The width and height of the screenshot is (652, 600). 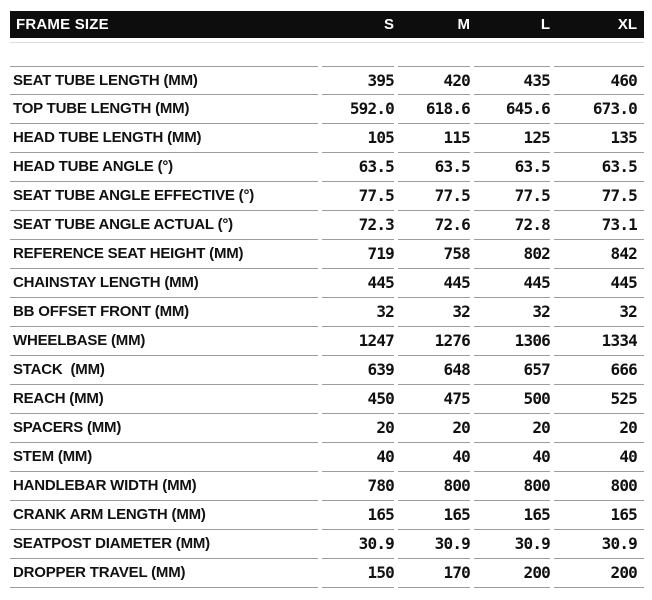 I want to click on table-row: REFERENCE SEAT HEIGHT (MM) 719 758 802 842, so click(x=327, y=254).